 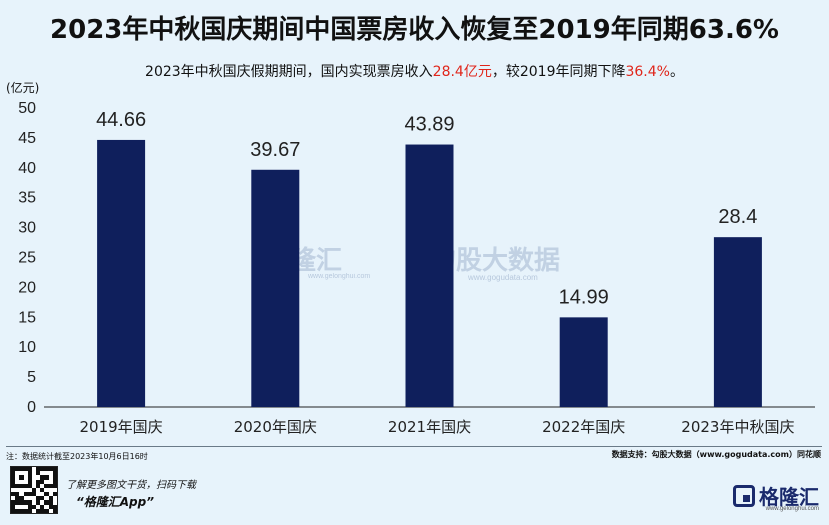 What do you see at coordinates (289, 72) in the screenshot?
I see `subtitle-text-1: 2023年中秋国庆假期期间，国内实现票房收入` at bounding box center [289, 72].